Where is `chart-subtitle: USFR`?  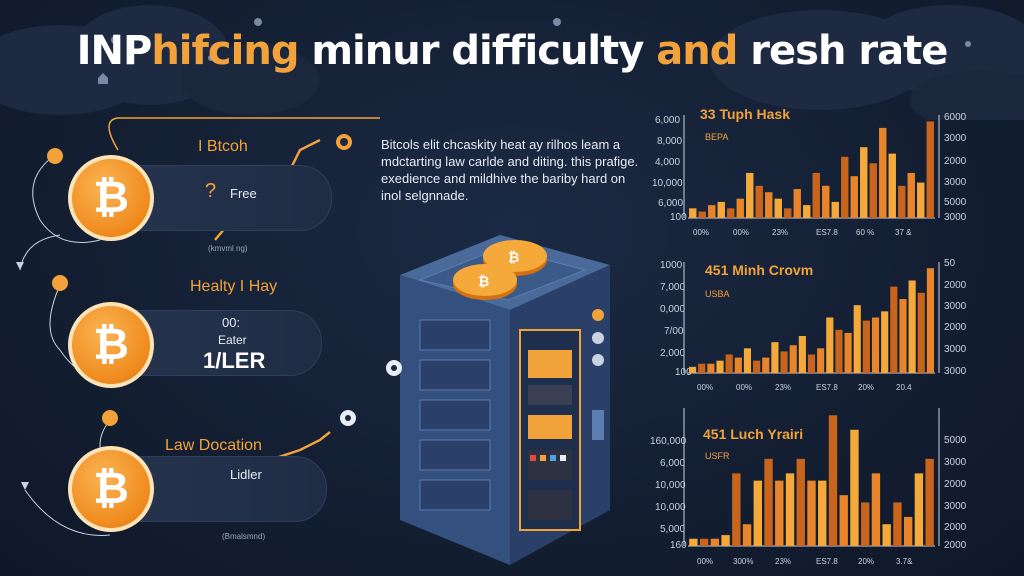
chart-subtitle: USFR is located at coordinates (717, 456).